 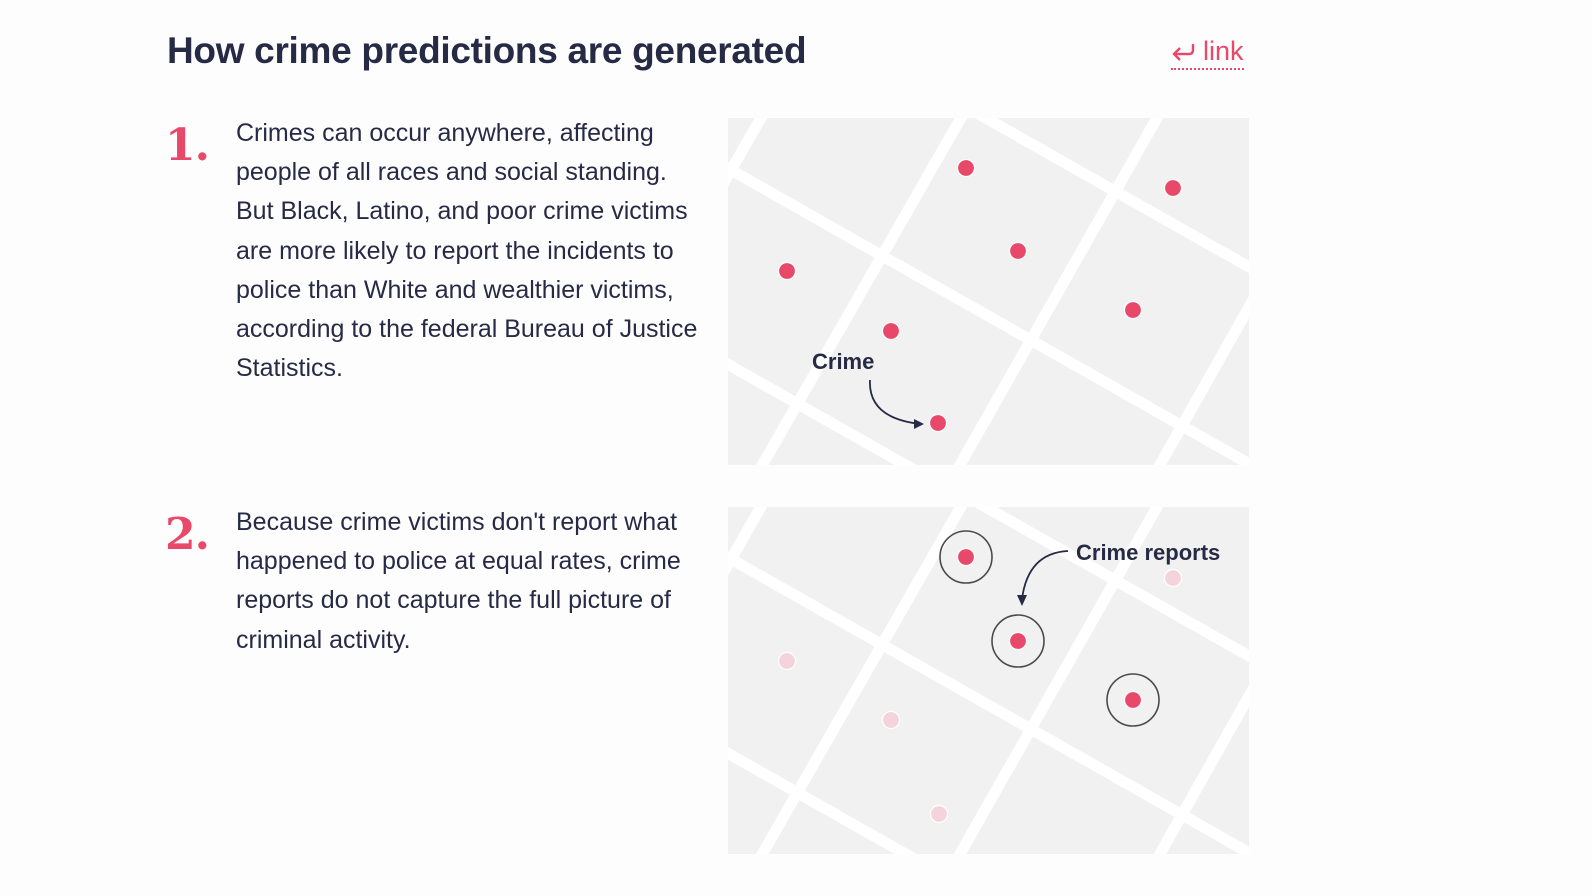 I want to click on page-title: How crime predictions are generated, so click(x=487, y=50).